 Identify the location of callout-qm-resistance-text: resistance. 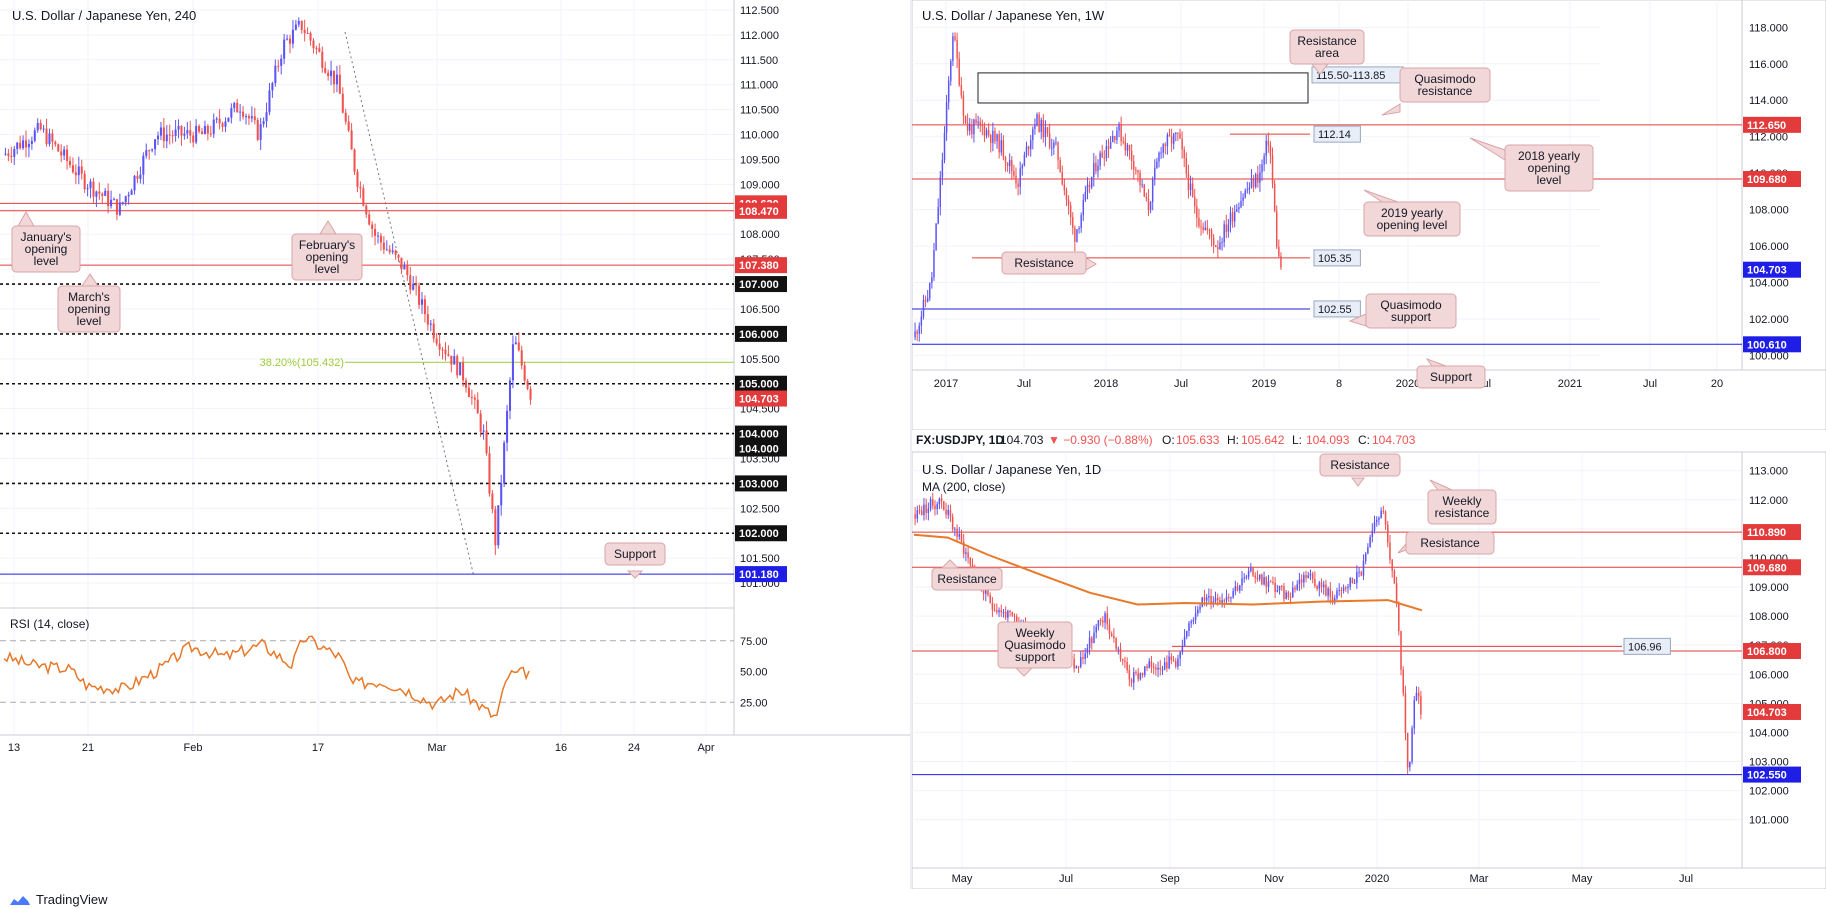
(1445, 91).